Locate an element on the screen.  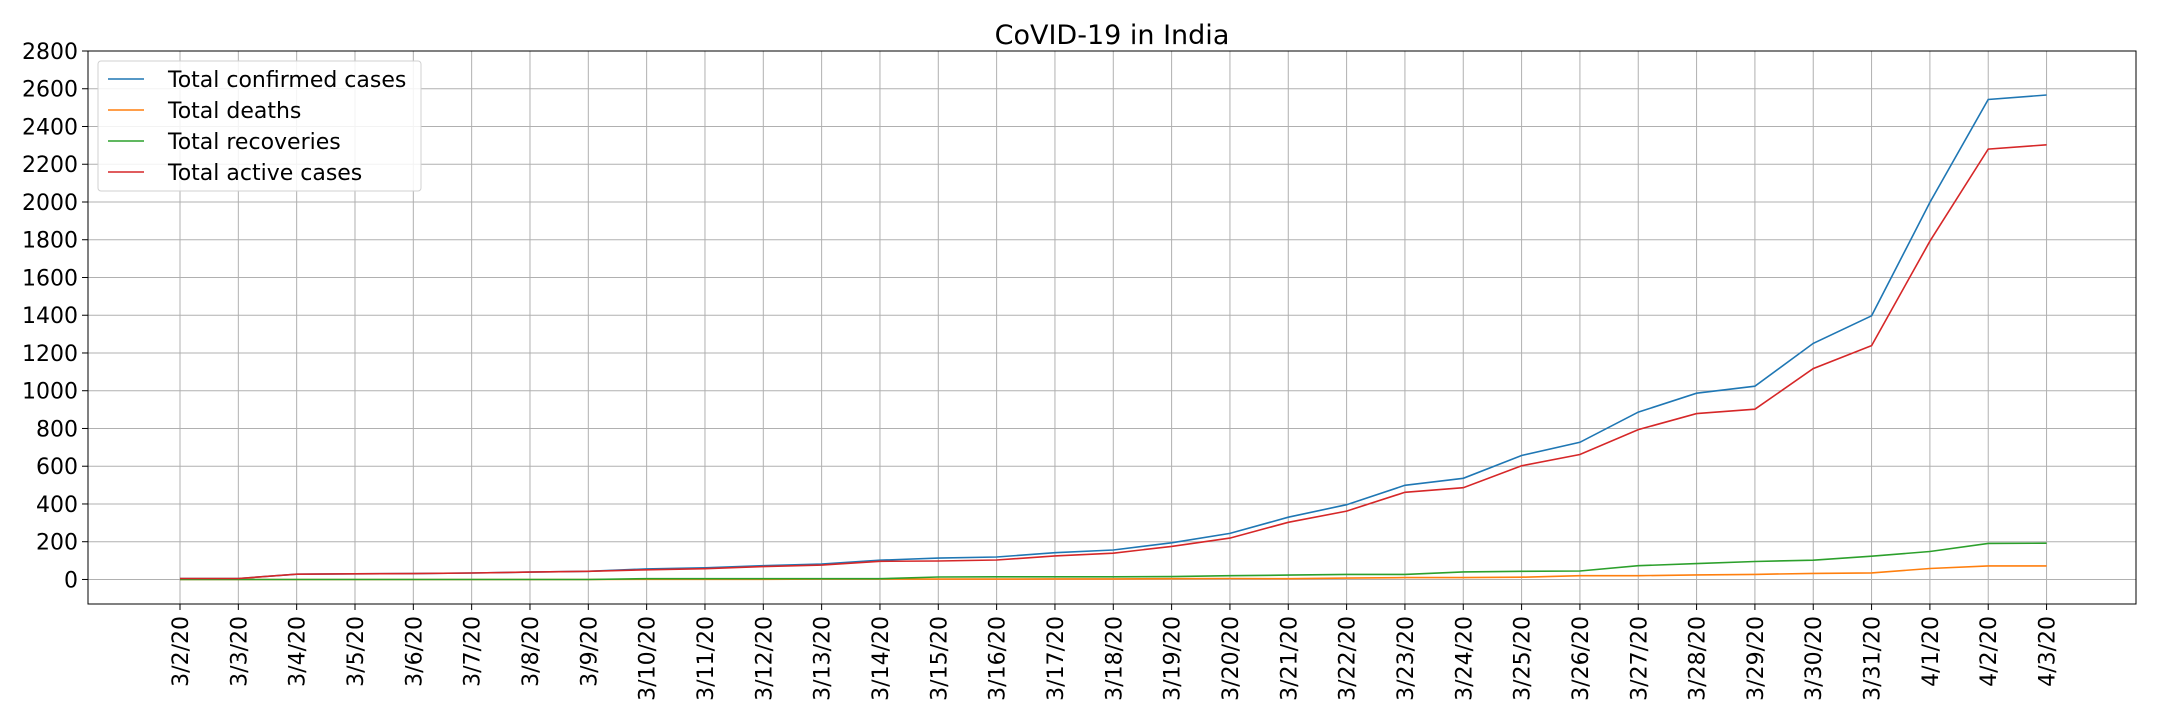
x-tick-label: 3/12/20 is located at coordinates (764, 658).